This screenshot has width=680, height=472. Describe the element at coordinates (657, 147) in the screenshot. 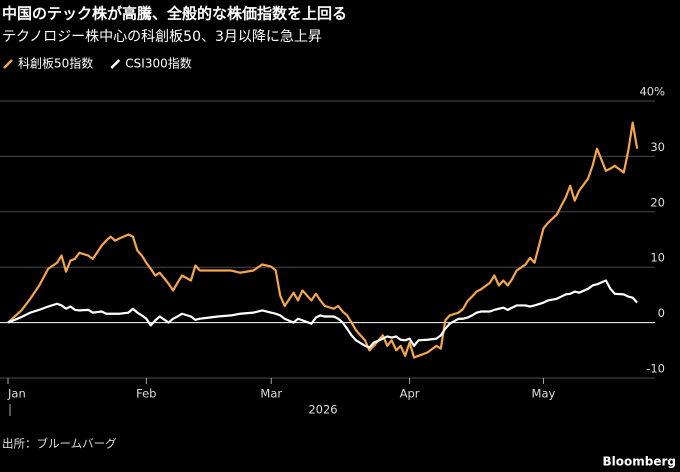

I see `y-tick-label: 30` at that location.